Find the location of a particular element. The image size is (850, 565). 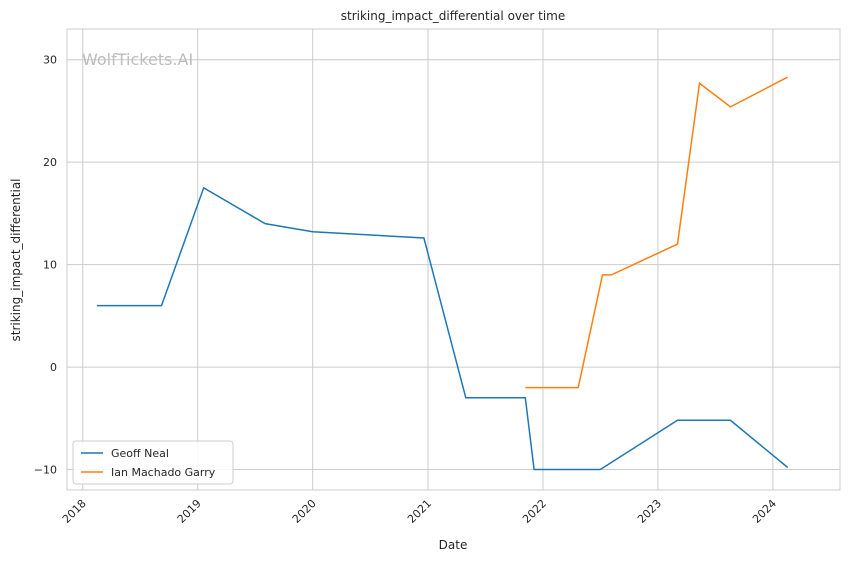

y-axis-label: striking_impact_differential is located at coordinates (16, 259).